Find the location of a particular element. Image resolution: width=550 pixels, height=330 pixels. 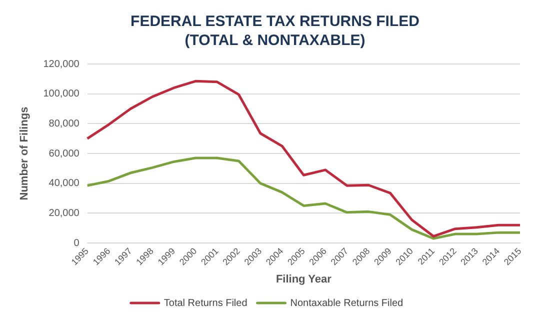

y-tick-label: 40,000 is located at coordinates (64, 184).